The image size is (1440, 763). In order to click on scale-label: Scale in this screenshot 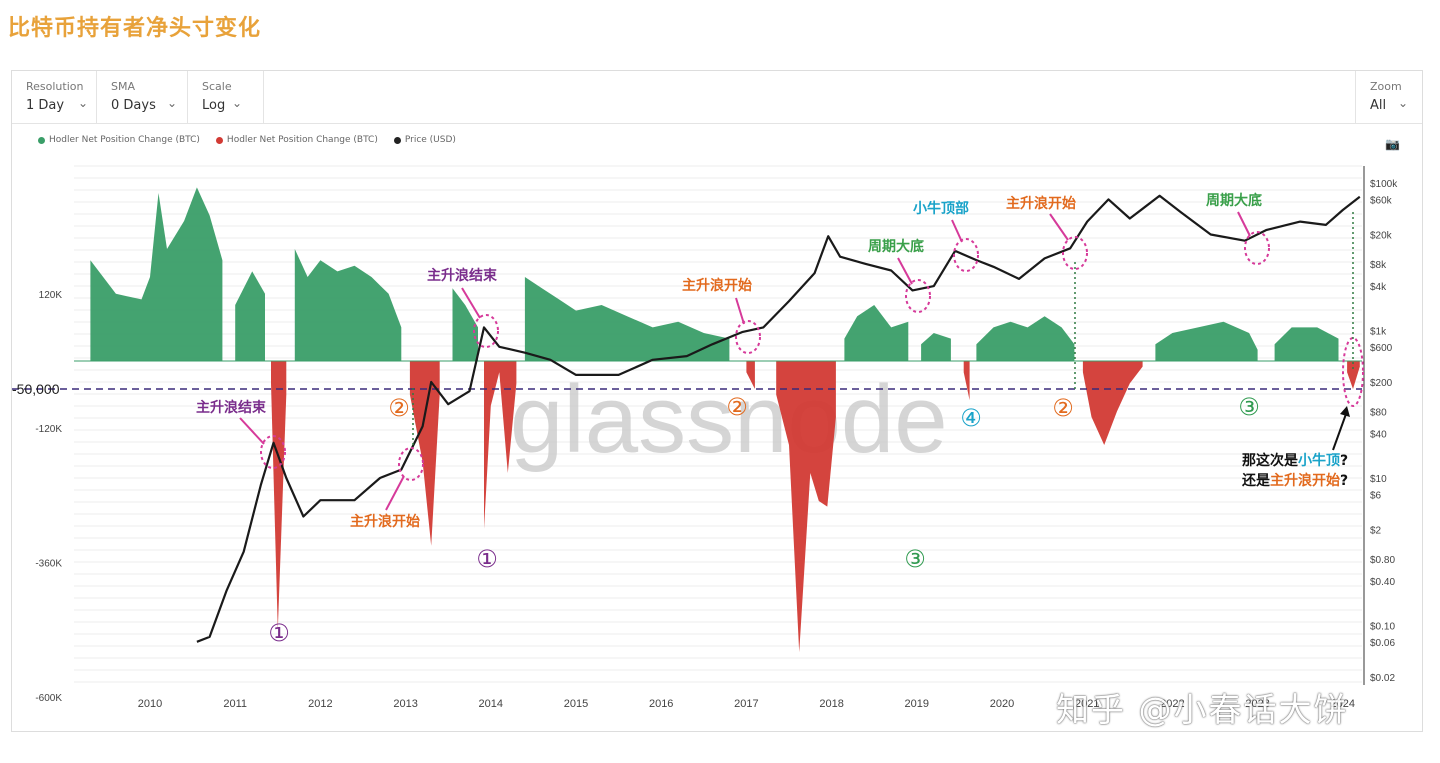, I will do `click(217, 86)`.